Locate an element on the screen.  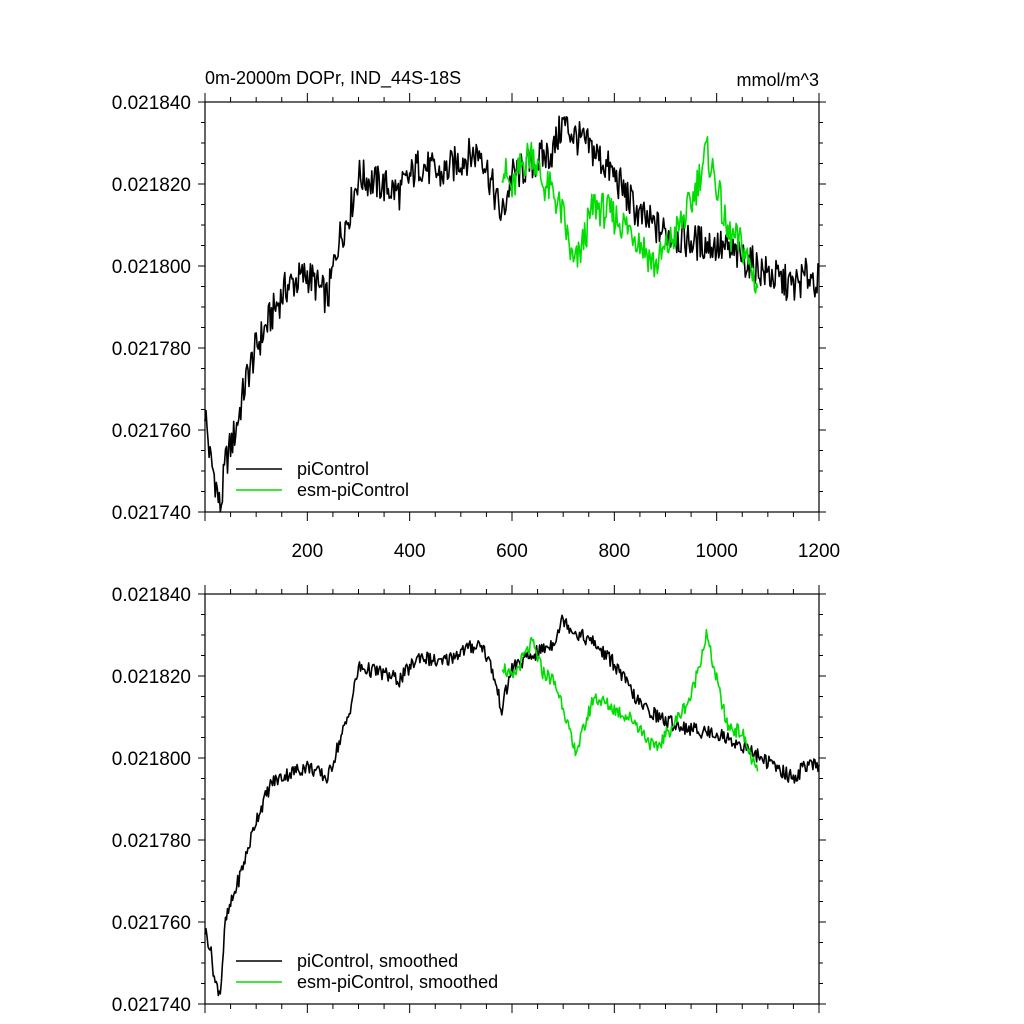
x-tick-label: 1000 is located at coordinates (717, 551).